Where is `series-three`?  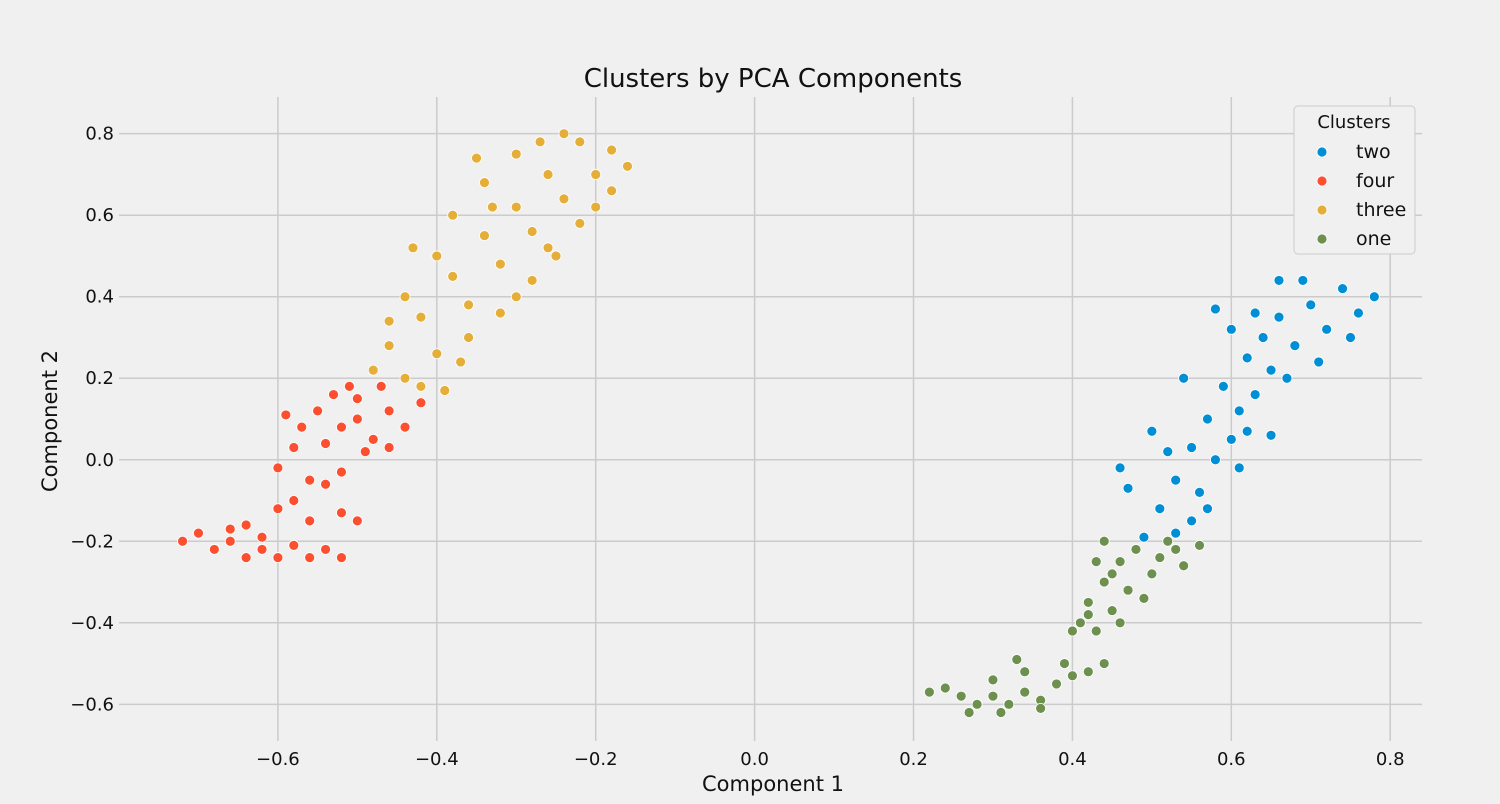 series-three is located at coordinates (500, 262).